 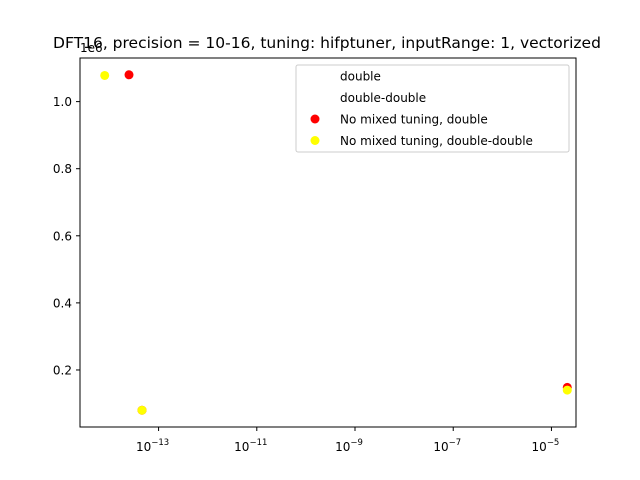 I want to click on x-tick-label: 10⁻¹¹, so click(x=250, y=446).